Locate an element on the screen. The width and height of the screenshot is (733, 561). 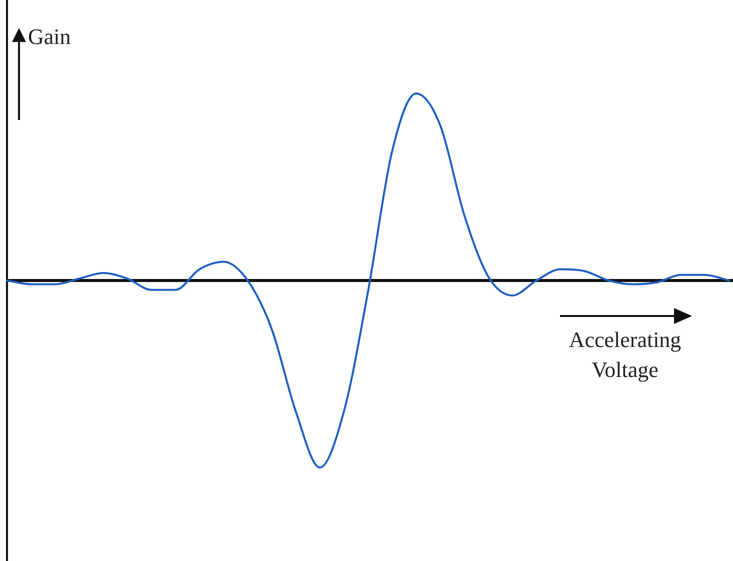
y-axis-title: Gain is located at coordinates (49, 37).